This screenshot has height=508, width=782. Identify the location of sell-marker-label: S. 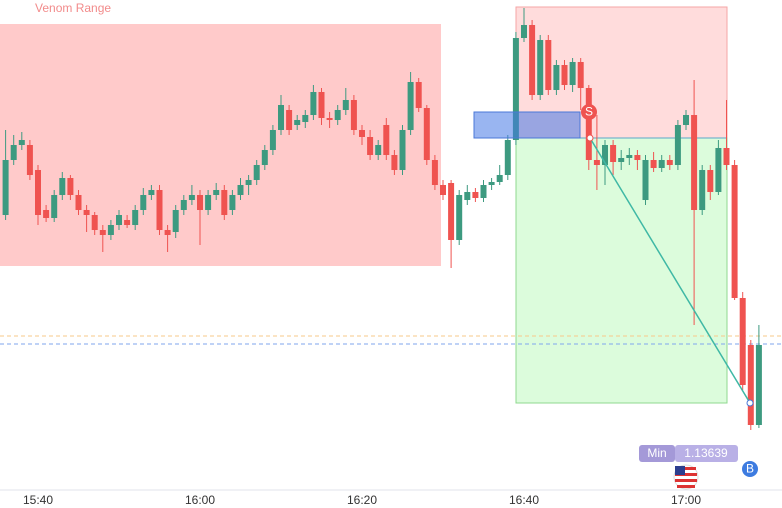
(589, 112).